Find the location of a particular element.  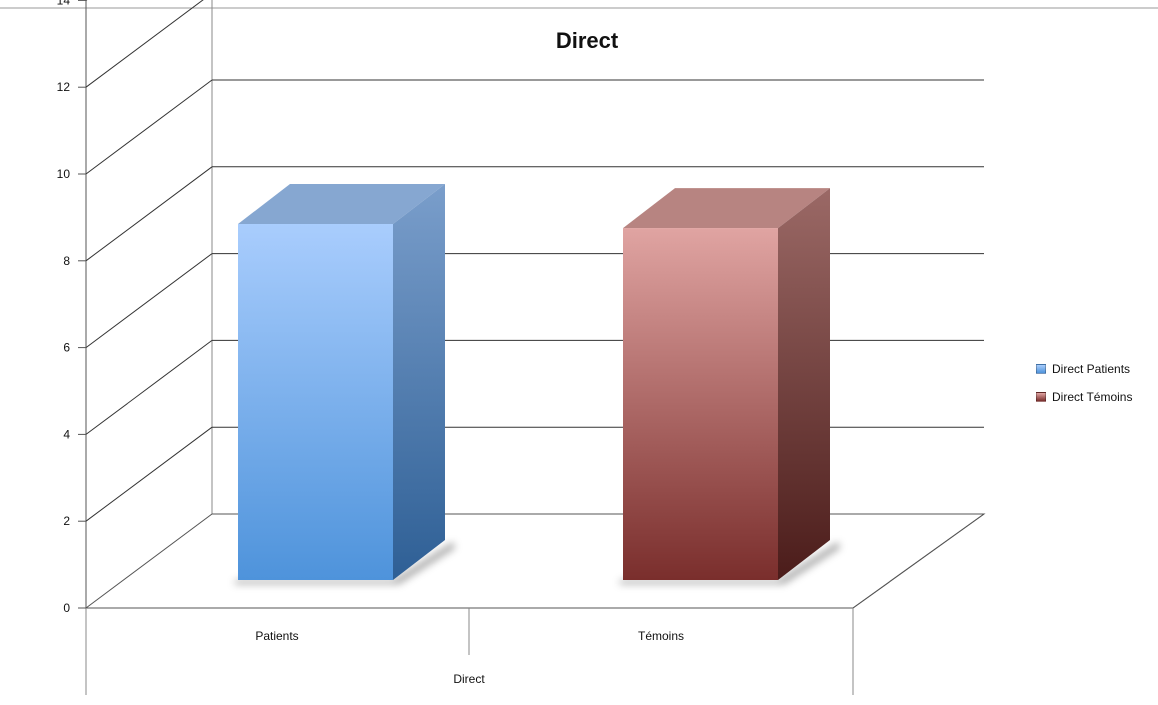

y-tick-label: 0 is located at coordinates (66, 608).